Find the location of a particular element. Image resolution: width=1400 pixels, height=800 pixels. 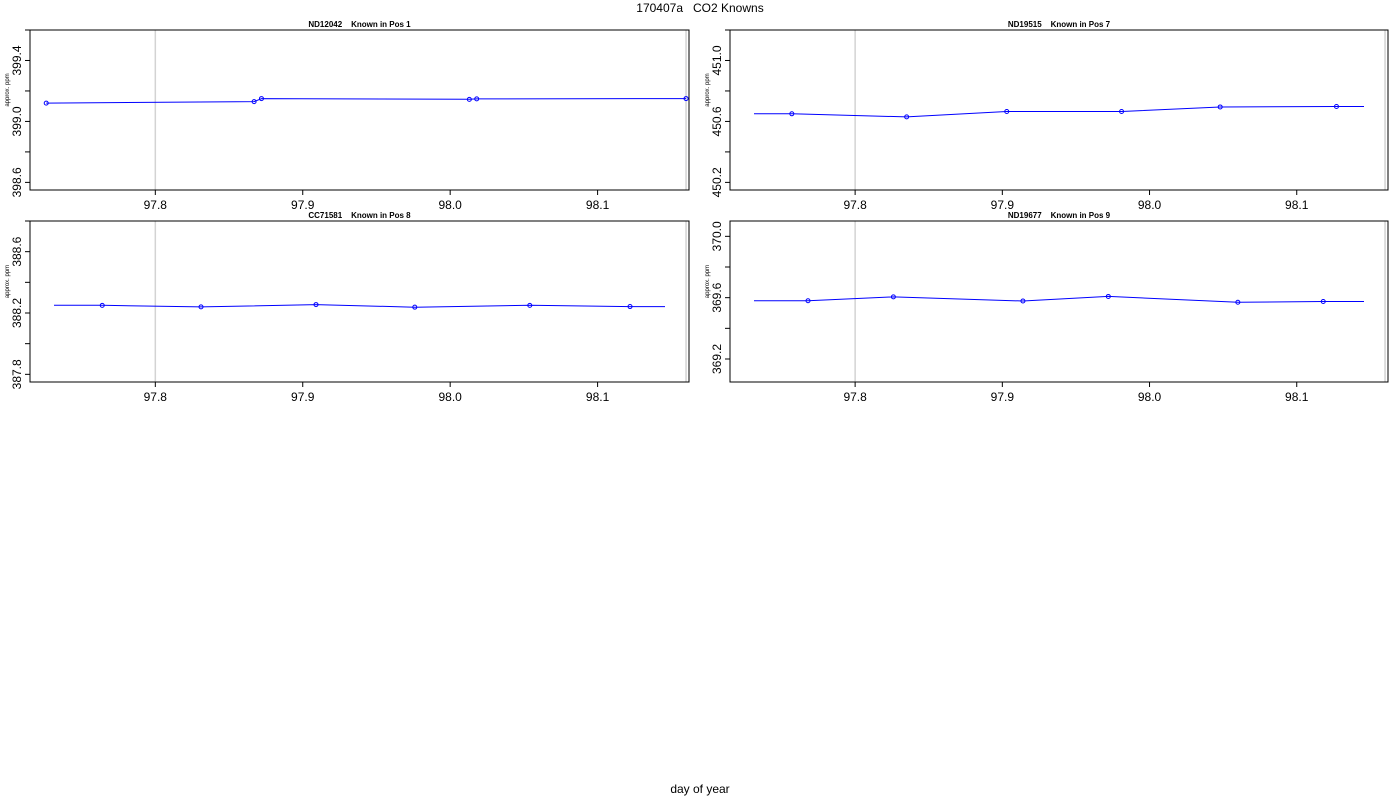

y-tick-label: 399.0 is located at coordinates (17, 121).